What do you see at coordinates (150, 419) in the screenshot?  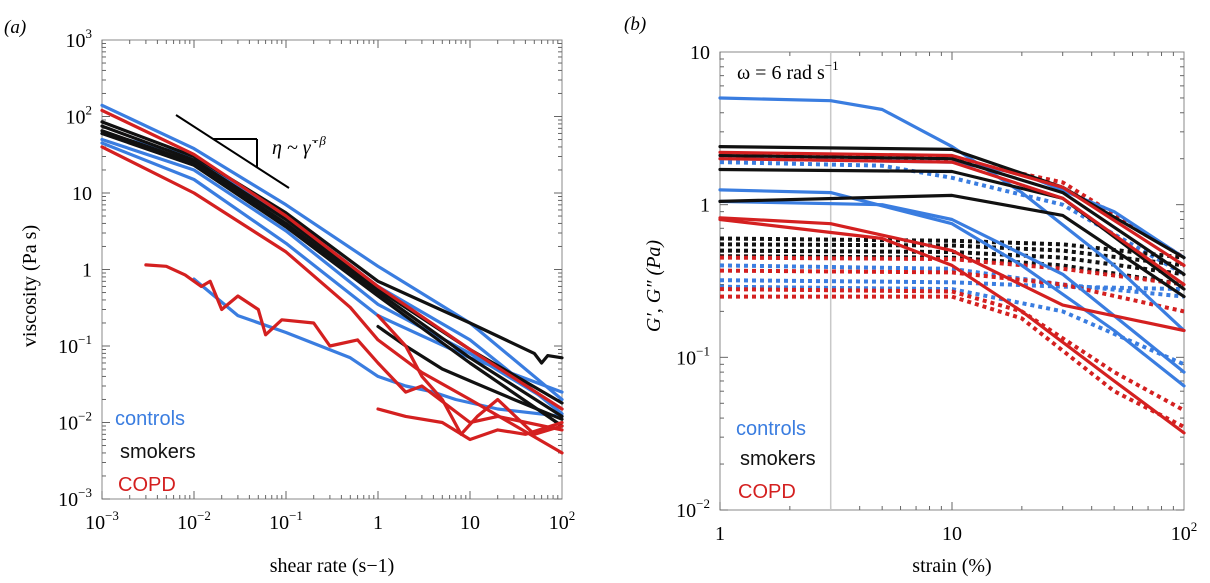 I see `panel-a-legend-controls: controls` at bounding box center [150, 419].